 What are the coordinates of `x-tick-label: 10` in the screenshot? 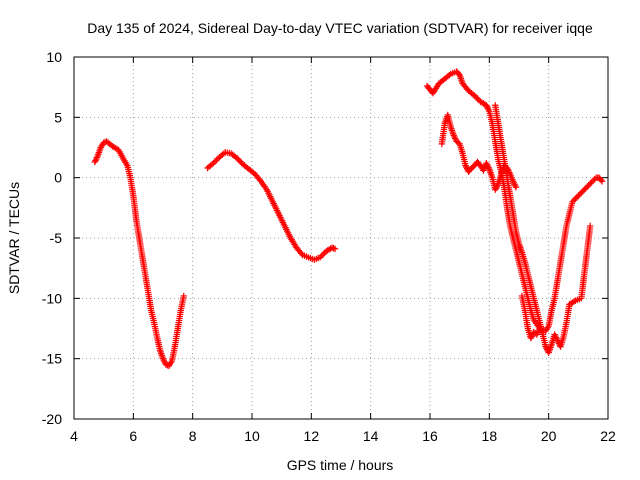 It's located at (252, 436).